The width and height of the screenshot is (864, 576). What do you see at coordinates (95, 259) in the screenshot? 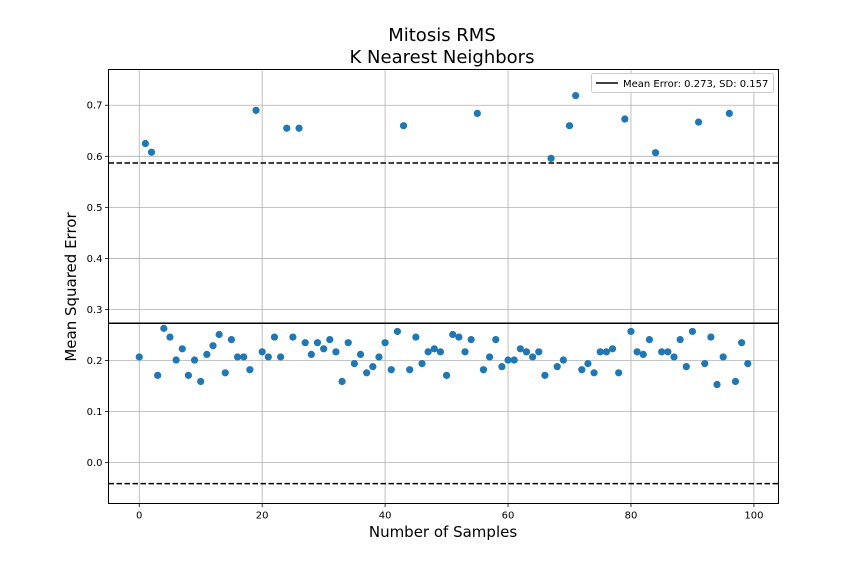
I see `y-tick-label: 0.4` at bounding box center [95, 259].